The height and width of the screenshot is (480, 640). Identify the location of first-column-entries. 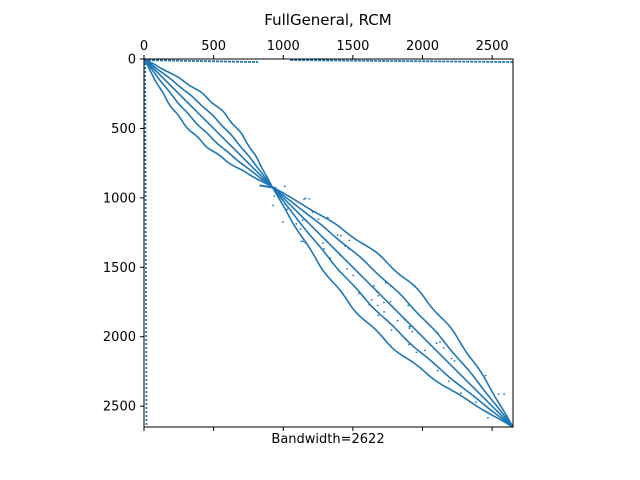
(146, 243).